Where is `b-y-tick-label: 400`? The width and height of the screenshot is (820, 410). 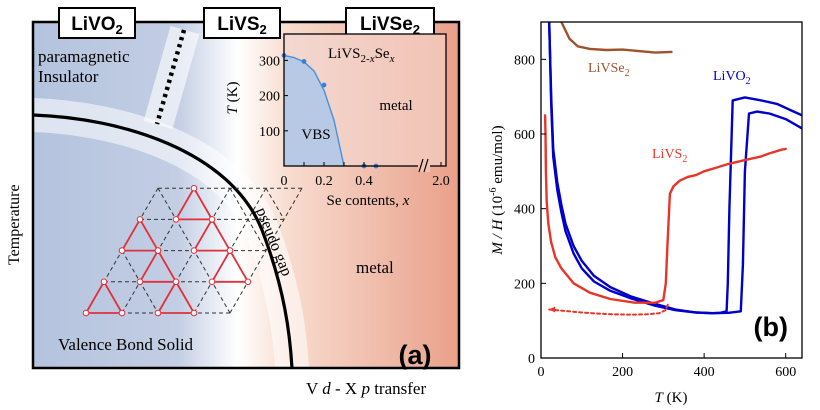 b-y-tick-label: 400 is located at coordinates (524, 210).